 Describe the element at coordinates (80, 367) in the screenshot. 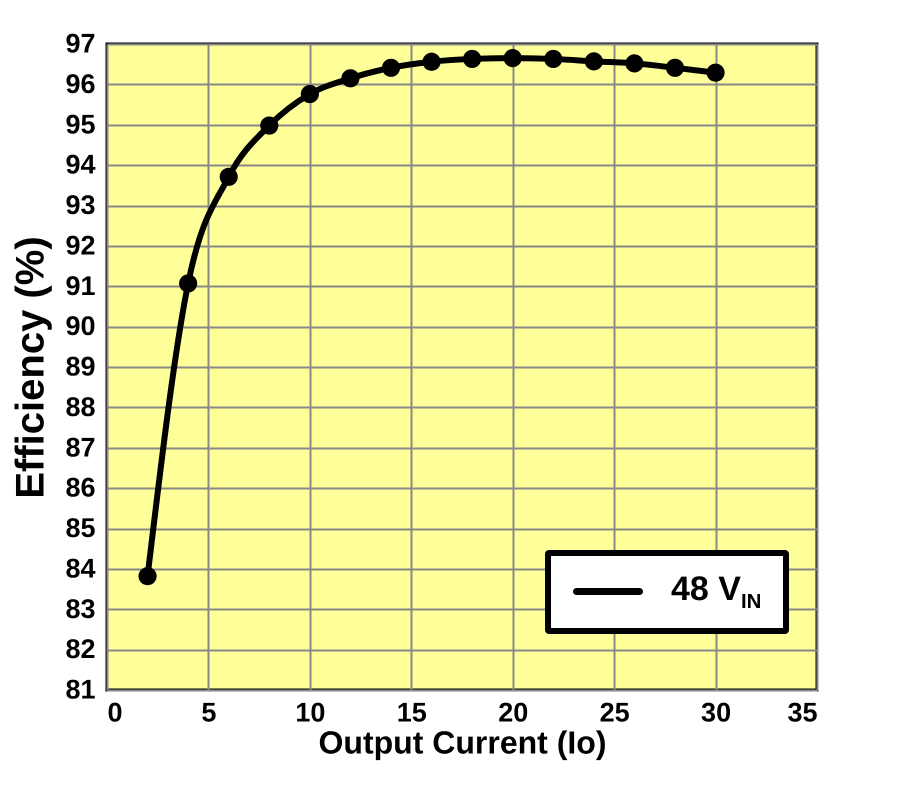

I see `y-tick-label: 89` at that location.